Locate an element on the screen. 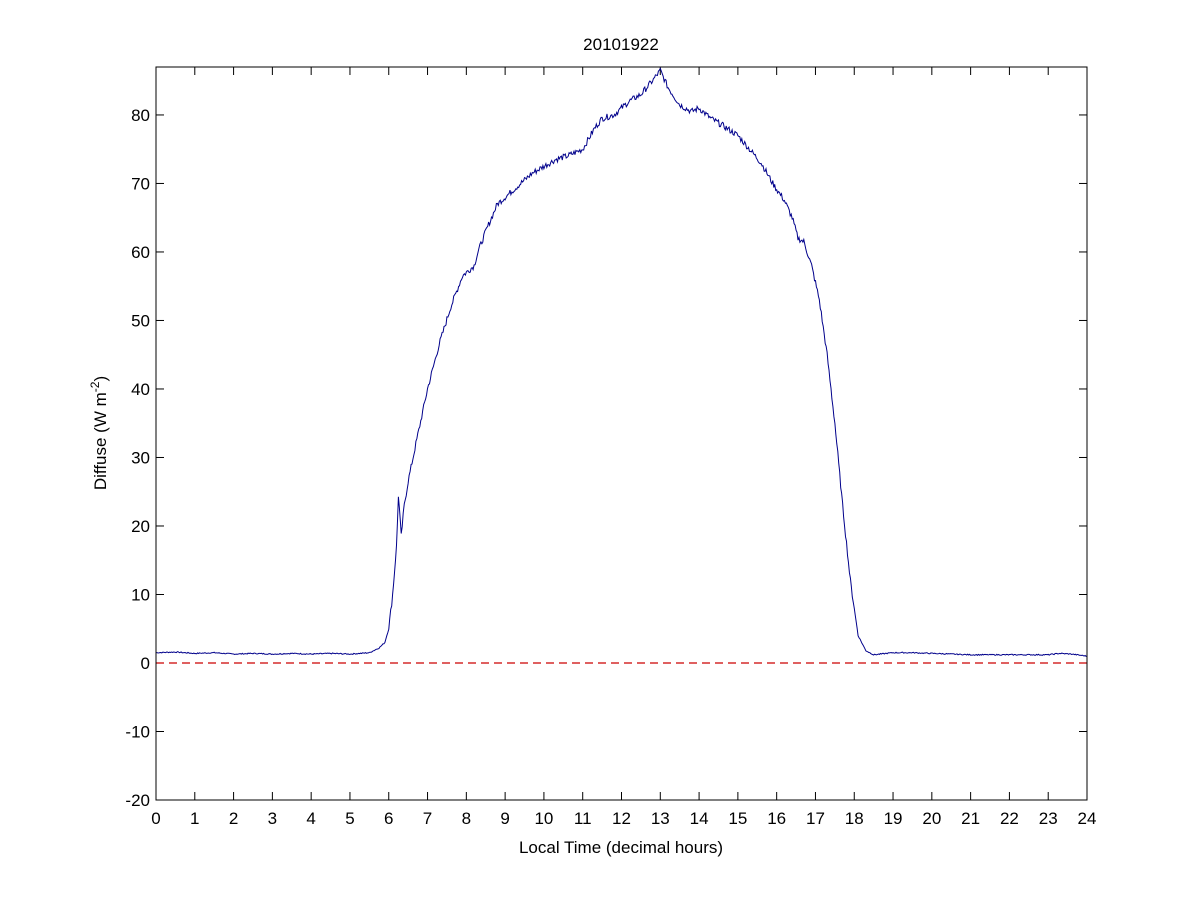 The image size is (1201, 900). y-tick-label: 40 is located at coordinates (140, 389).